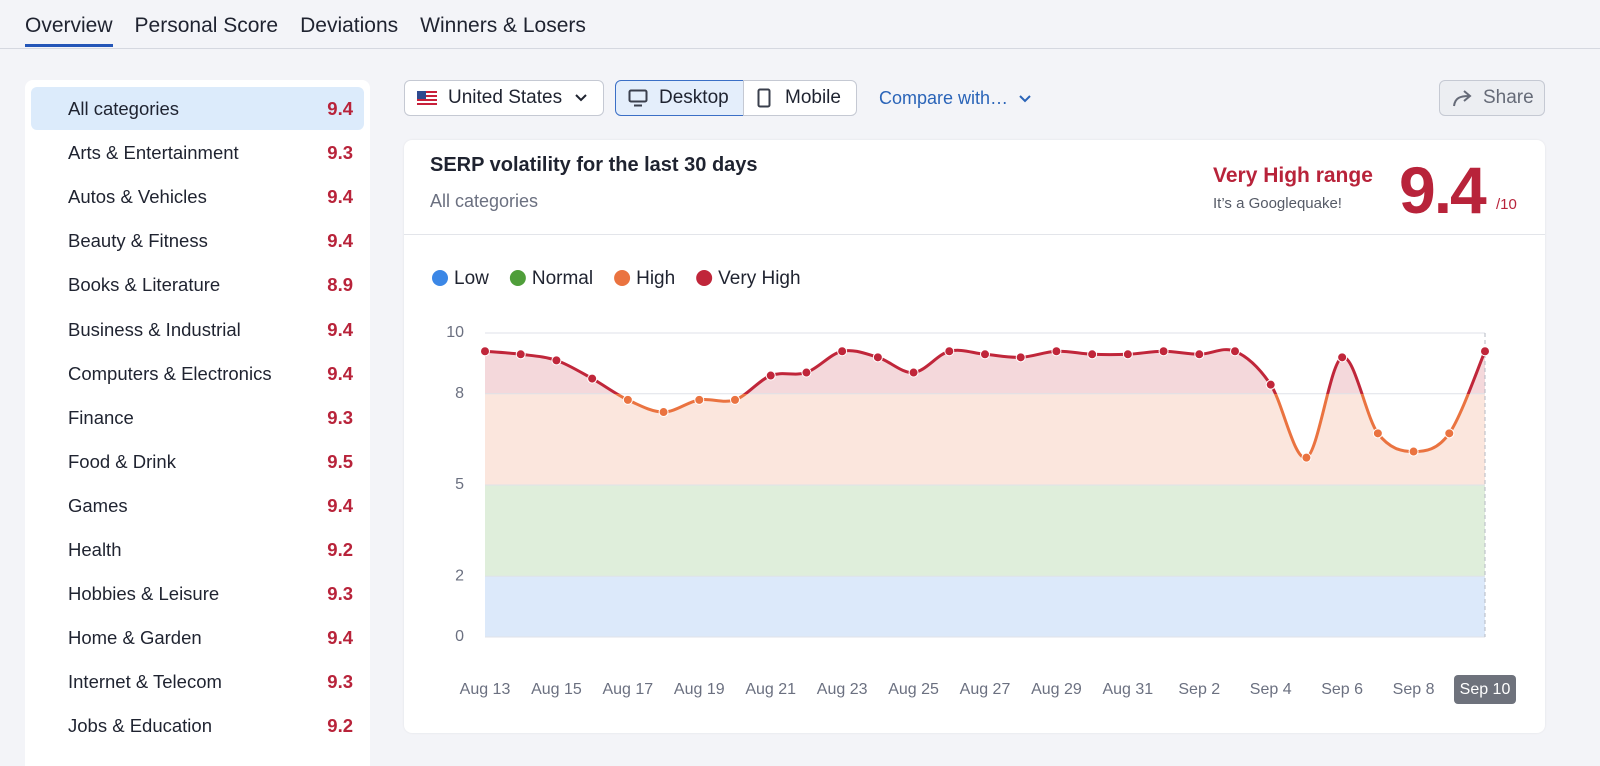 Image resolution: width=1600 pixels, height=766 pixels. What do you see at coordinates (1342, 689) in the screenshot?
I see `x-tick-label: Sep 6` at bounding box center [1342, 689].